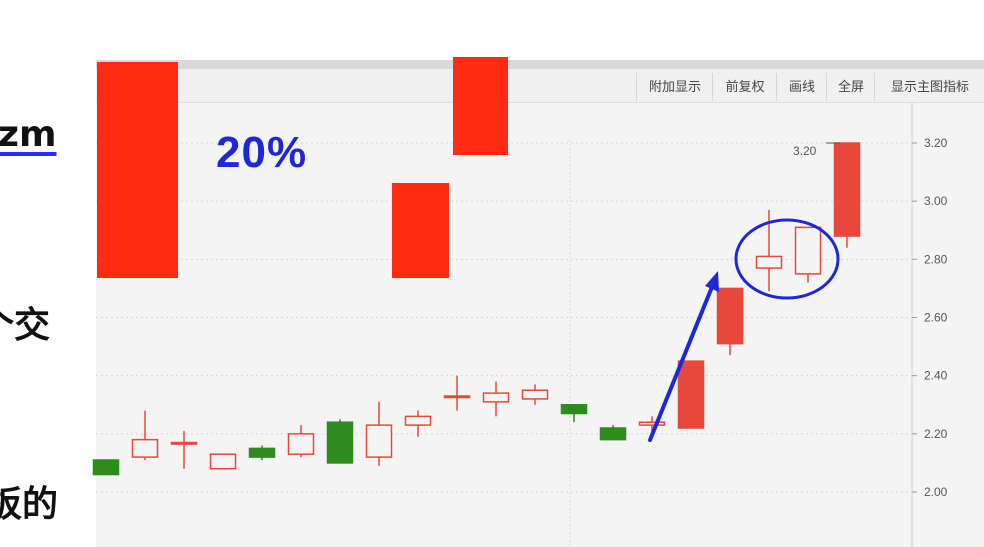  I want to click on percent-annotation: 20%, so click(262, 152).